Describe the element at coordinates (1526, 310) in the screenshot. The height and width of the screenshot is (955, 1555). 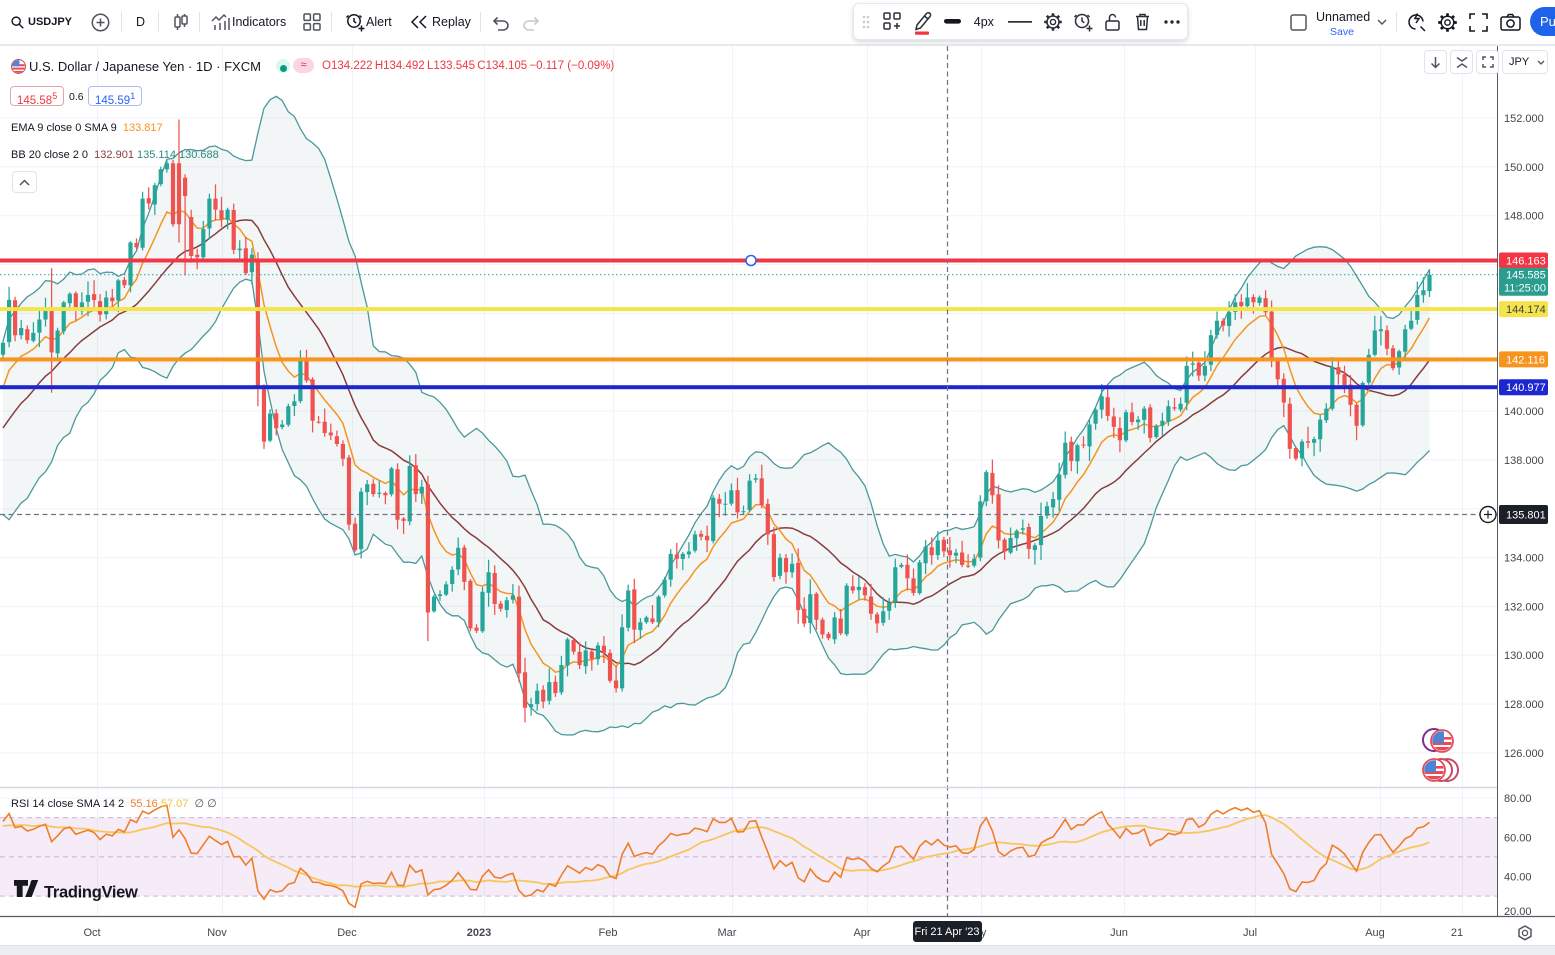
I see `svg-text: 144.174` at that location.